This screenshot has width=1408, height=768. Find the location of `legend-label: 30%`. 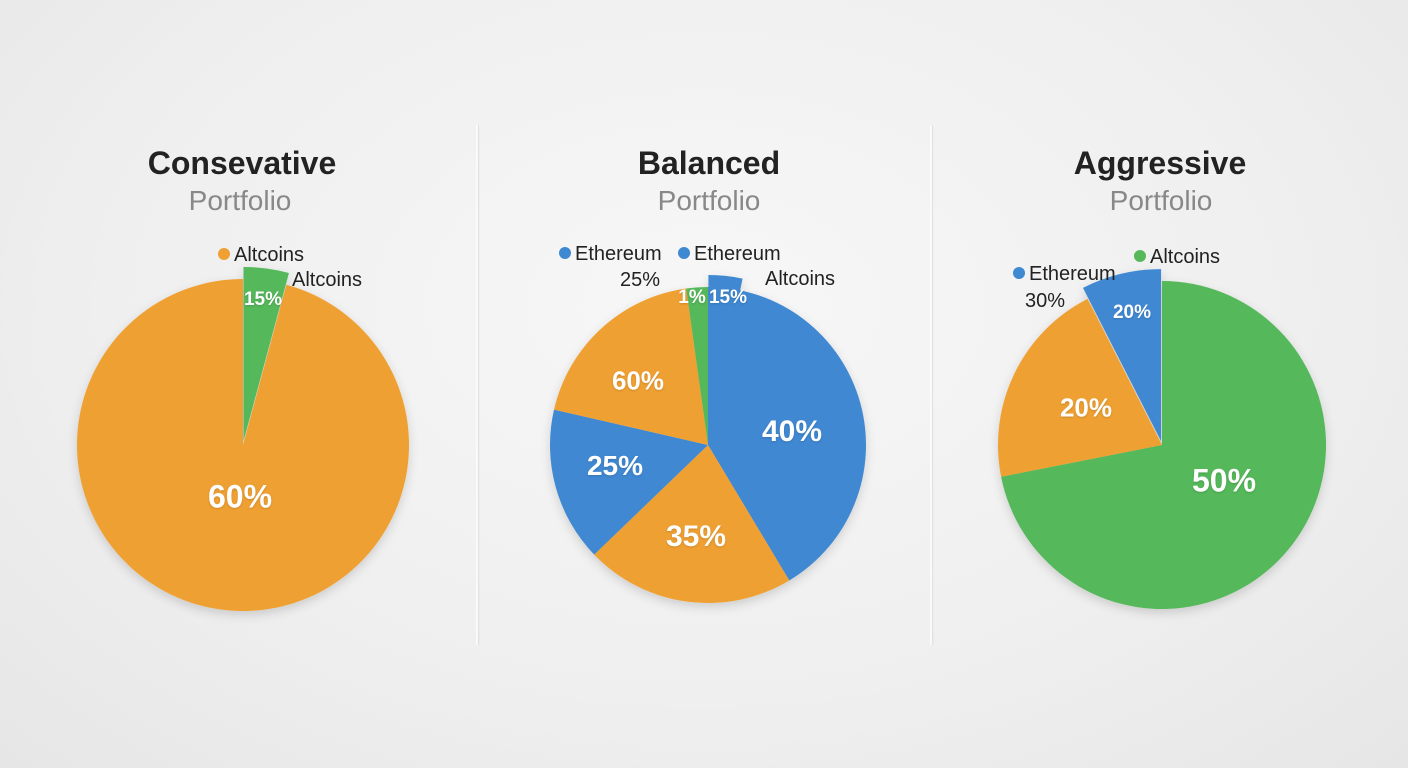

legend-label: 30% is located at coordinates (1045, 301).